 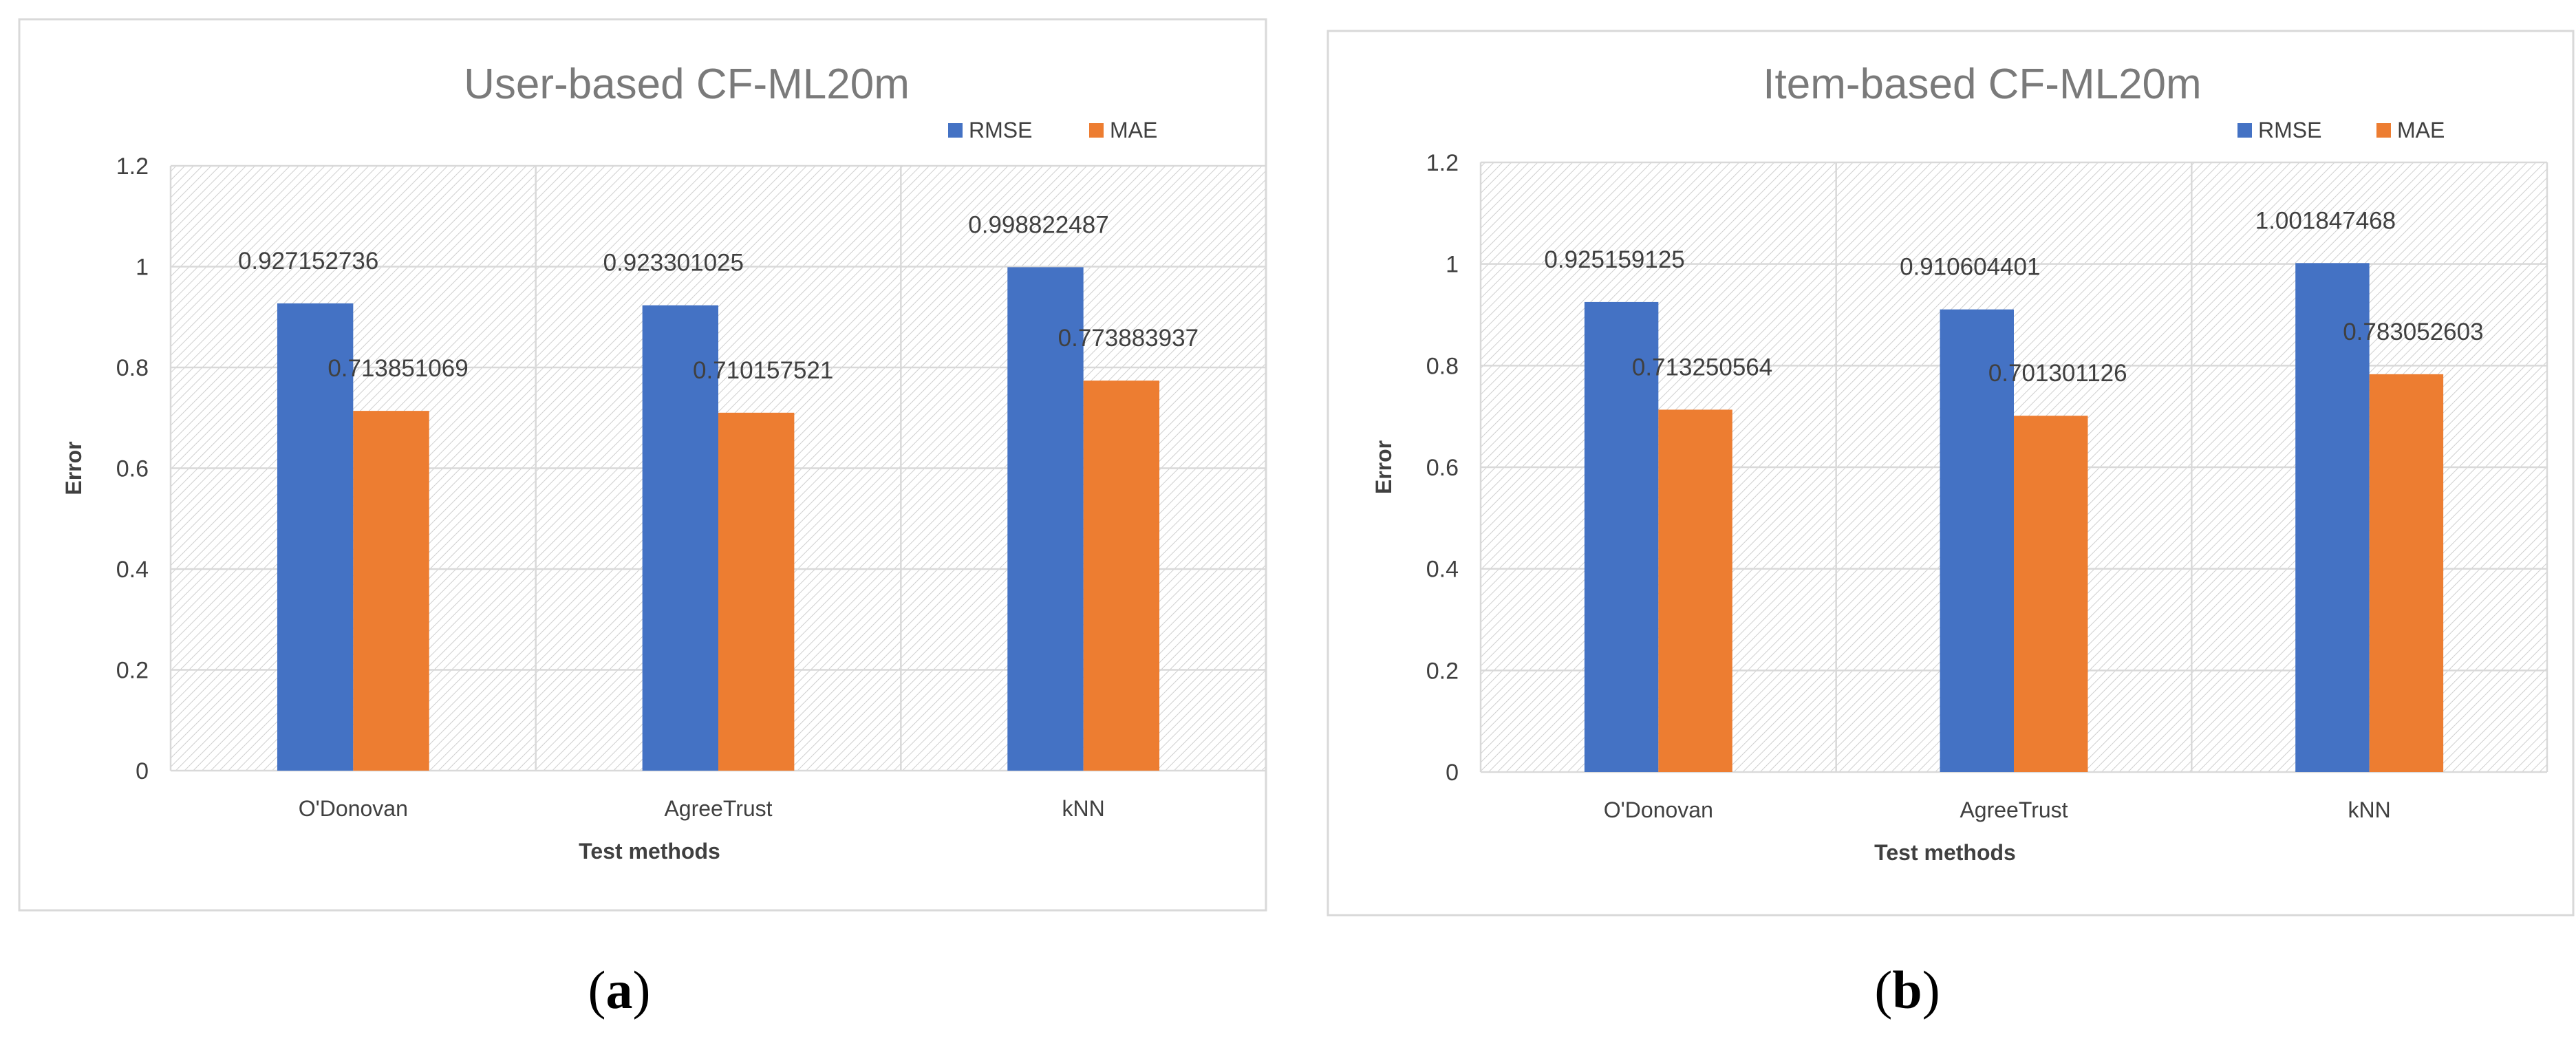 I want to click on data-label: 0.773883937, so click(x=1129, y=338).